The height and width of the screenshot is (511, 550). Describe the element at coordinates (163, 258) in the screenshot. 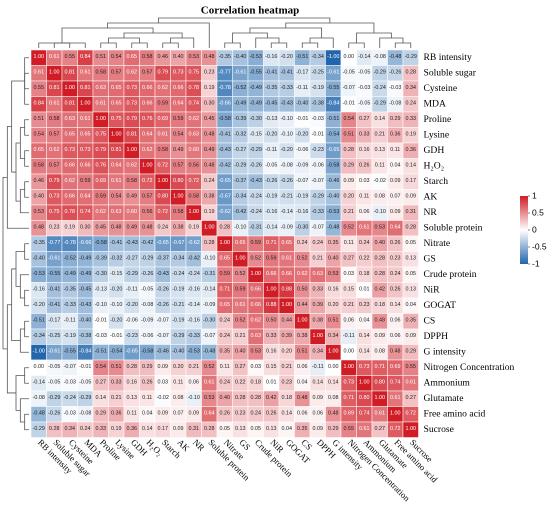

I see `cell-value-label: -0.37` at that location.